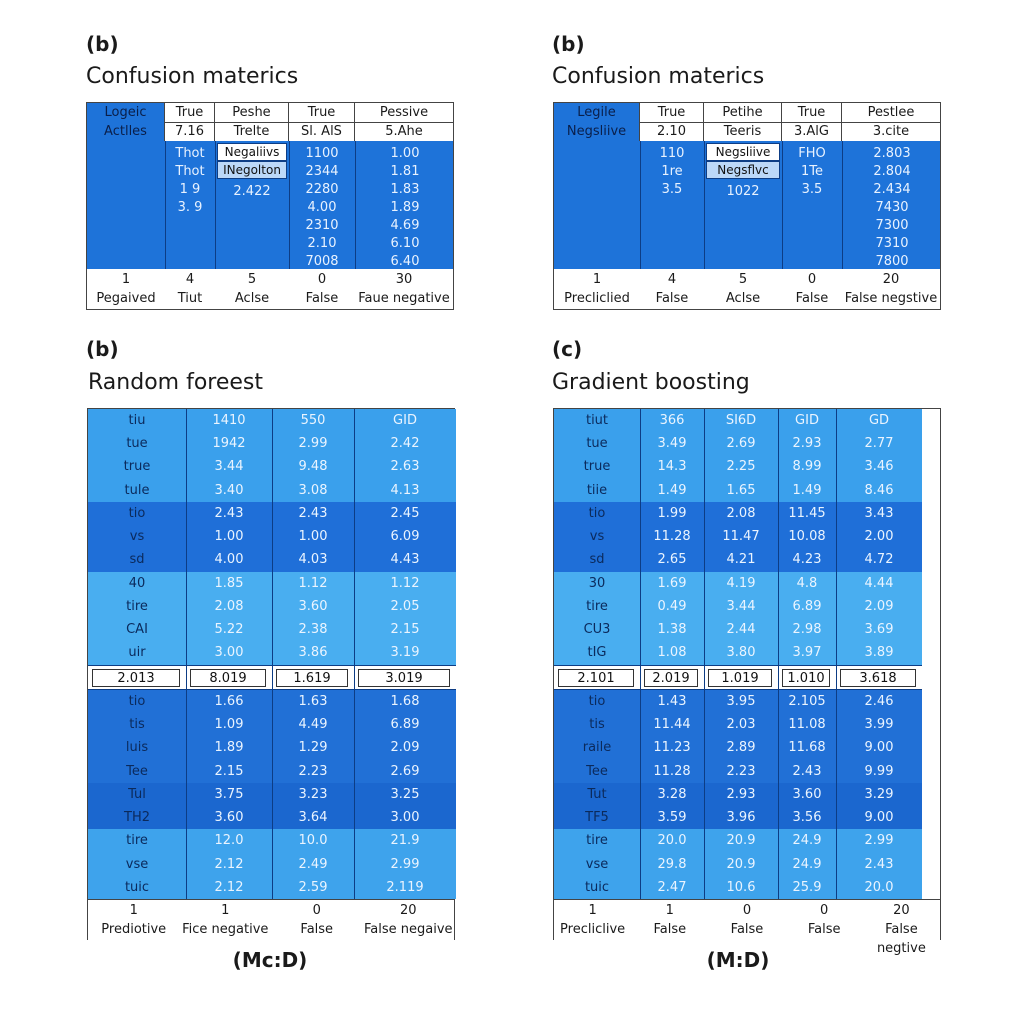 The image size is (1024, 1024). What do you see at coordinates (879, 794) in the screenshot?
I see `table-cell: 3.29` at bounding box center [879, 794].